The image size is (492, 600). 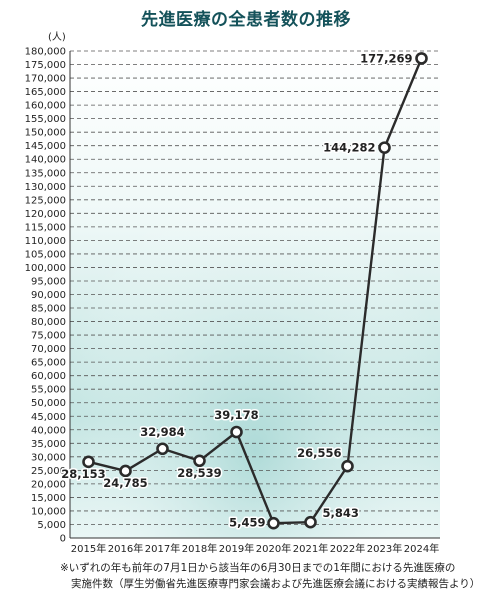 What do you see at coordinates (276, 584) in the screenshot?
I see `footnote-line-2: 実施件数（厚生労働省先進医療専門家会議および先進医療会議における実績報告より）` at bounding box center [276, 584].